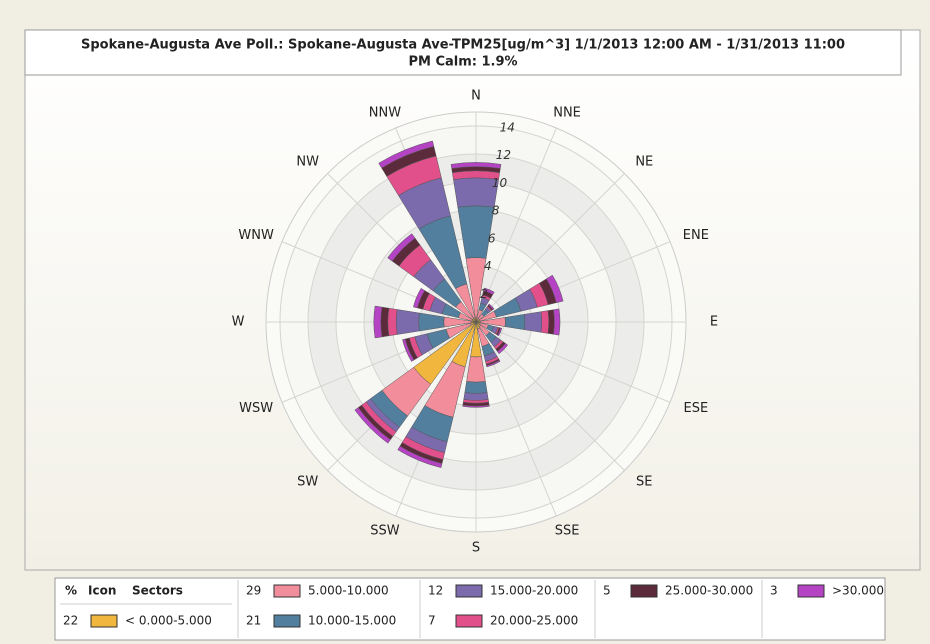 The image size is (930, 644). Describe the element at coordinates (462, 62) in the screenshot. I see `chart-subtitle: PM Calm: 1.9%` at that location.